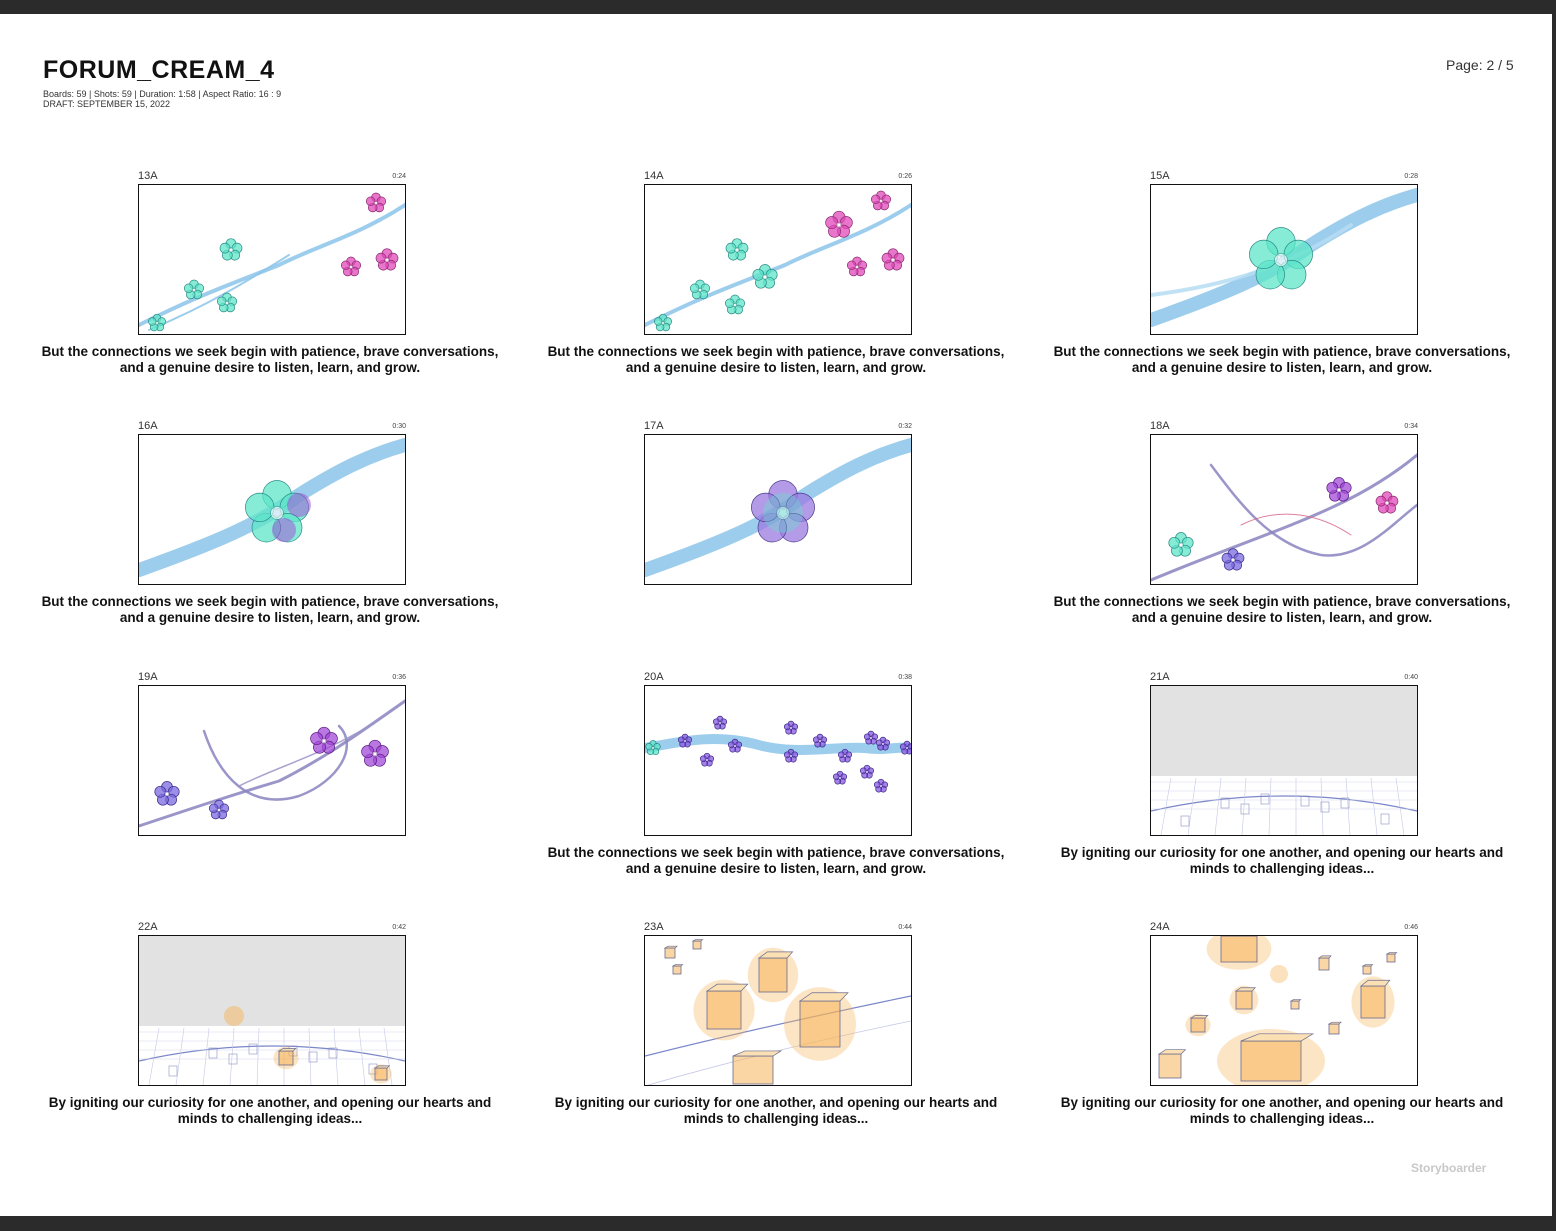 The height and width of the screenshot is (1231, 1556). I want to click on board-timecode: 0:34, so click(1411, 426).